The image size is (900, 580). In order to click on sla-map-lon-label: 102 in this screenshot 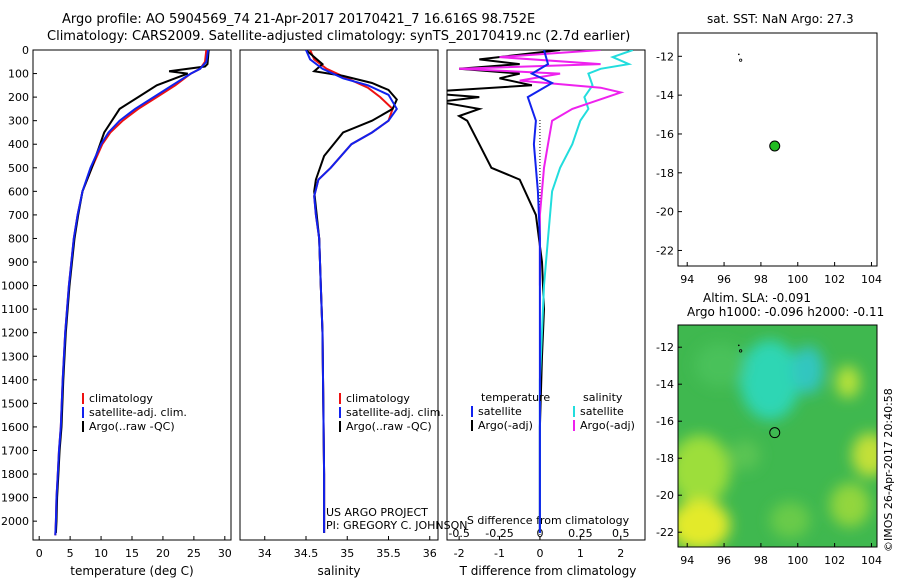, I will do `click(834, 560)`.